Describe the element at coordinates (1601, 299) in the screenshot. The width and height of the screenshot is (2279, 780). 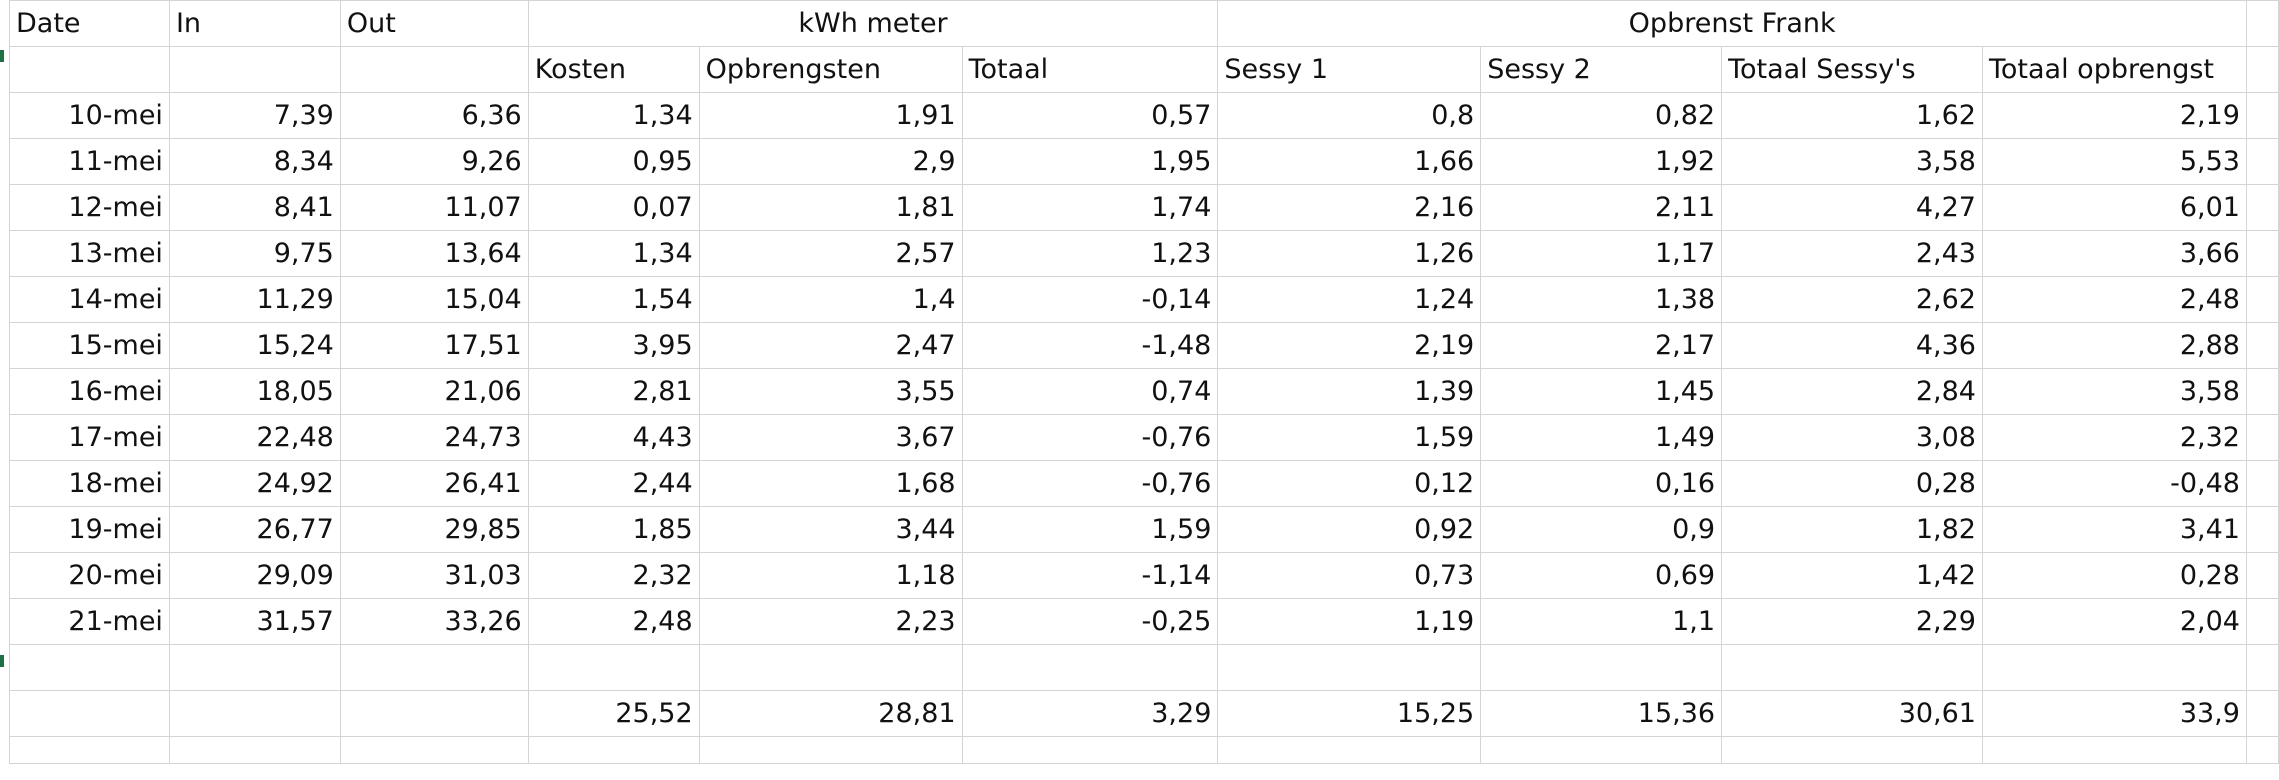
I see `cell: 1,38` at that location.